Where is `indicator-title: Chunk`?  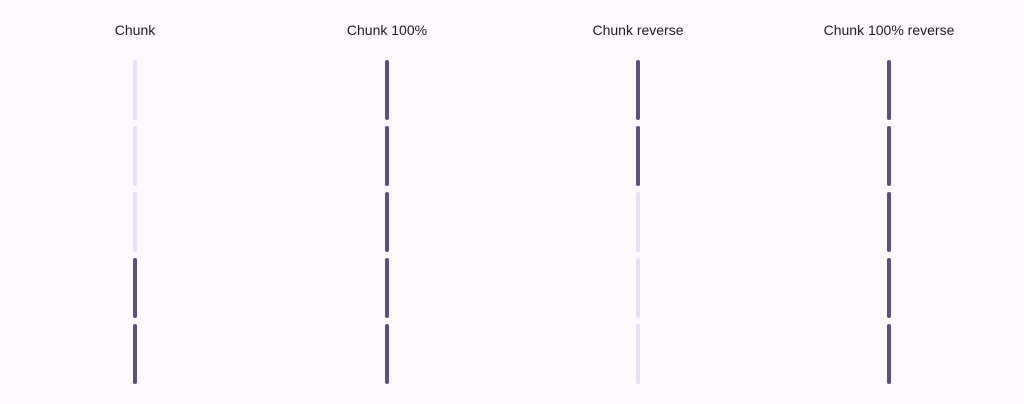 indicator-title: Chunk is located at coordinates (135, 30).